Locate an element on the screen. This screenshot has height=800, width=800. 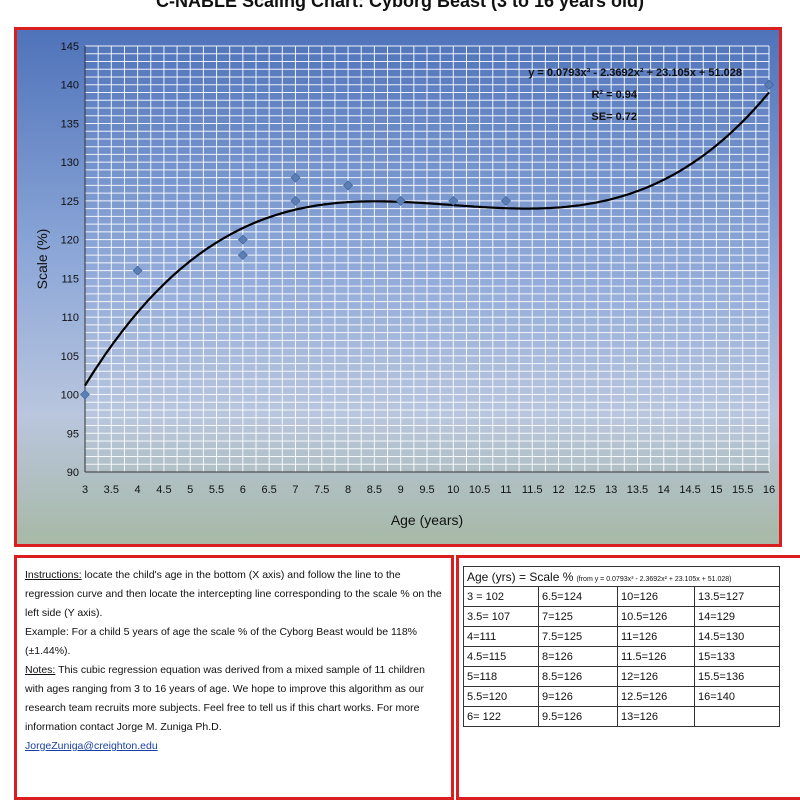
table-row: 5.5=120 9=126 12.5=126 16=140 is located at coordinates (621, 696).